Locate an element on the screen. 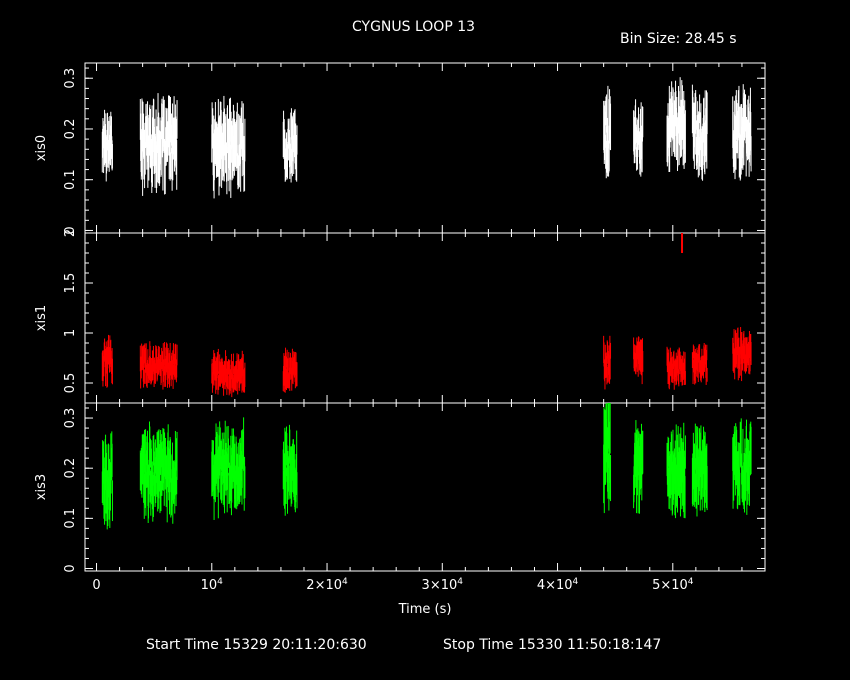 This screenshot has height=680, width=850. xis1-y-tick-label: 0.5 is located at coordinates (70, 383).